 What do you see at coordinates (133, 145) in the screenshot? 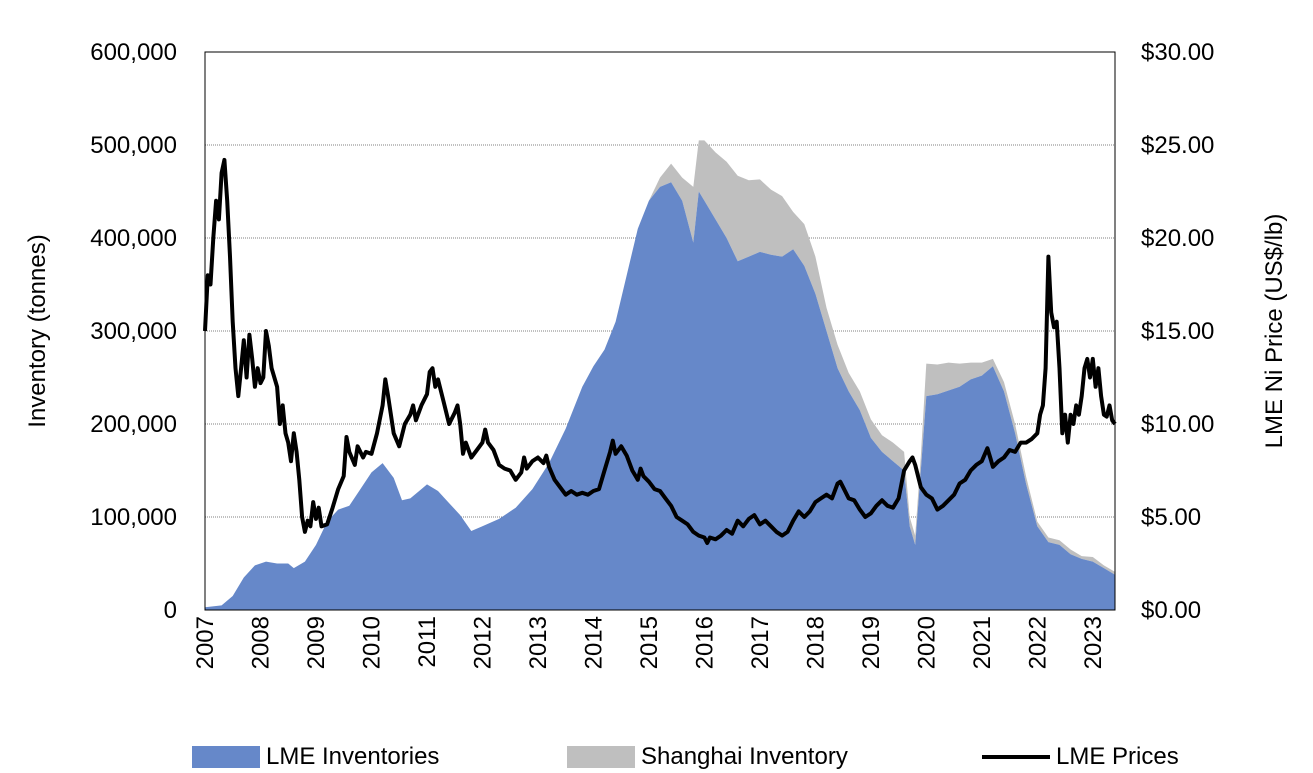
I see `left-tick-label: 500,000` at bounding box center [133, 145].